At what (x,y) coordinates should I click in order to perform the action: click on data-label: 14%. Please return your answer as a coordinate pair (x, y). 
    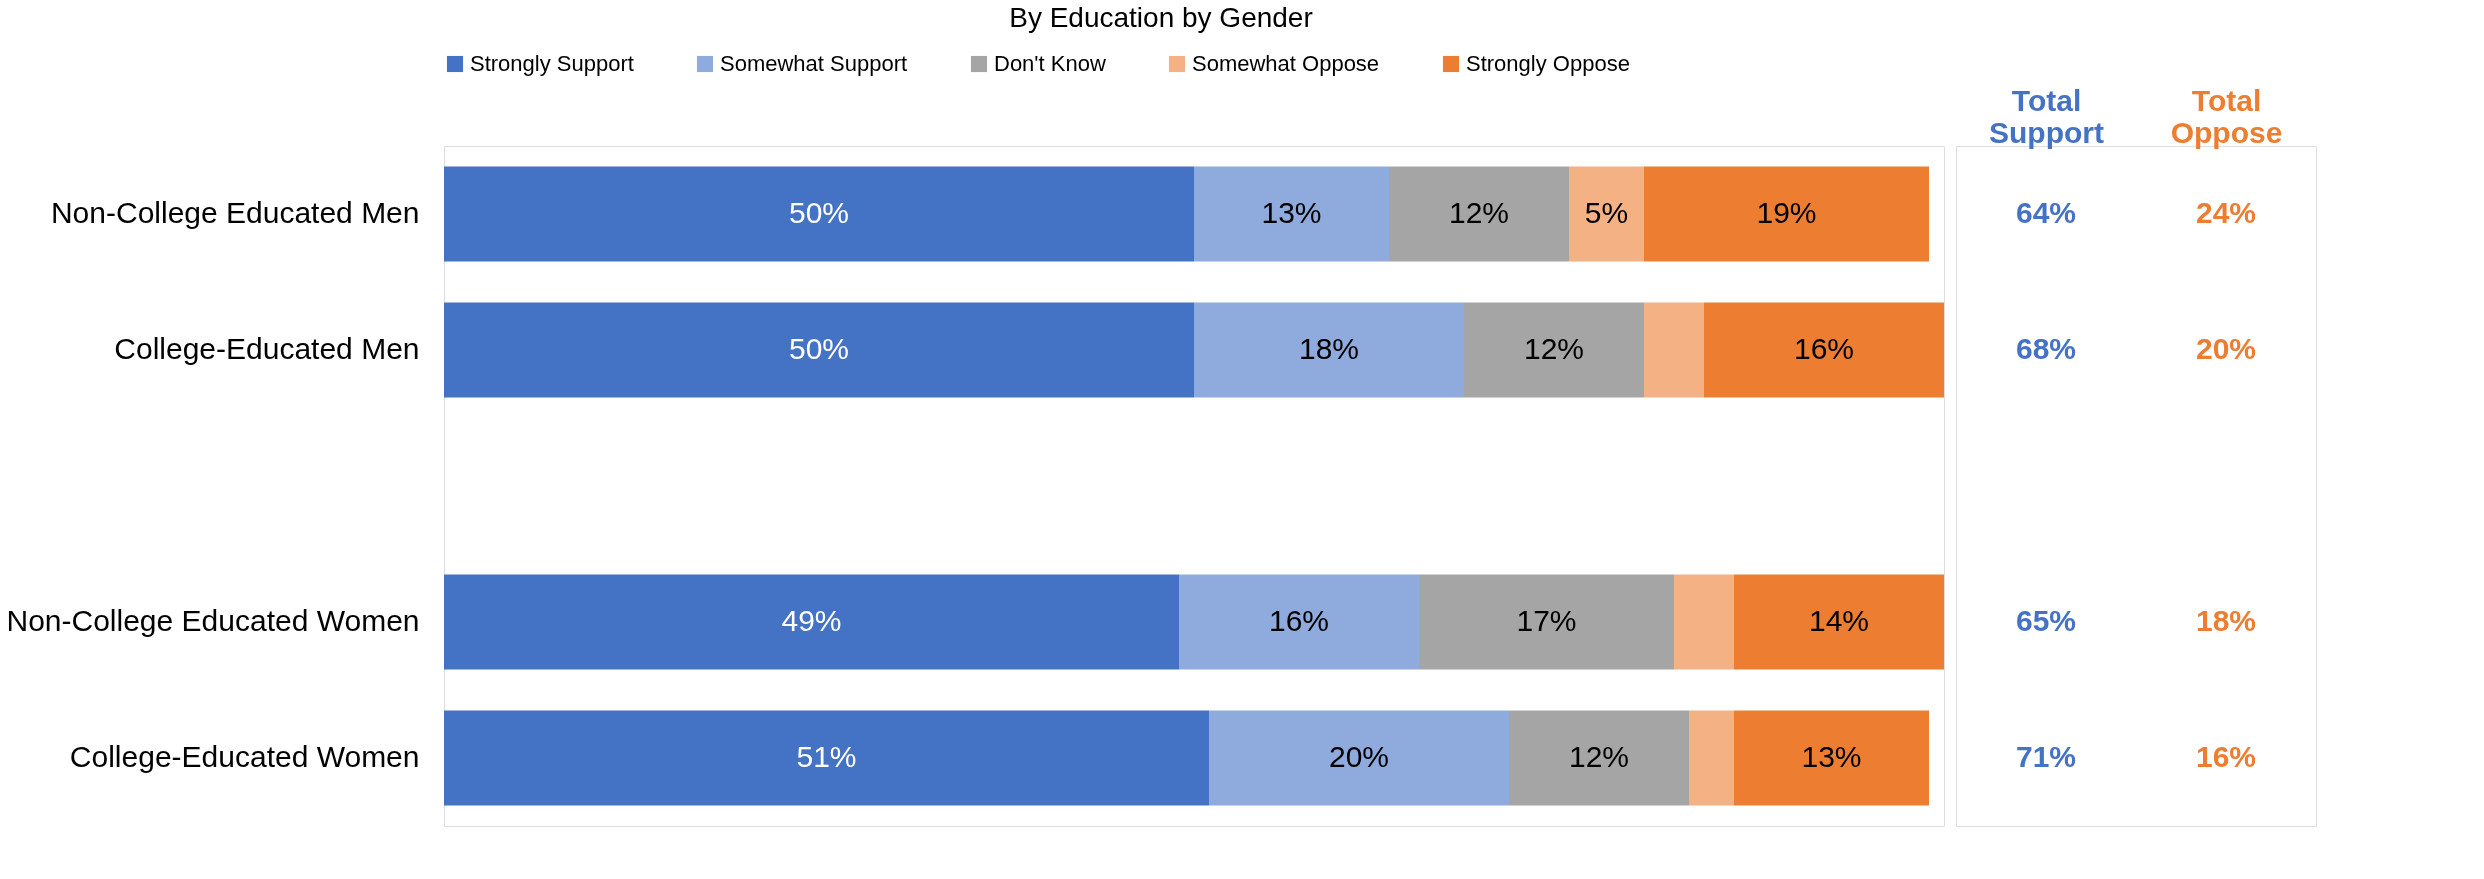
    Looking at the image, I should click on (1839, 620).